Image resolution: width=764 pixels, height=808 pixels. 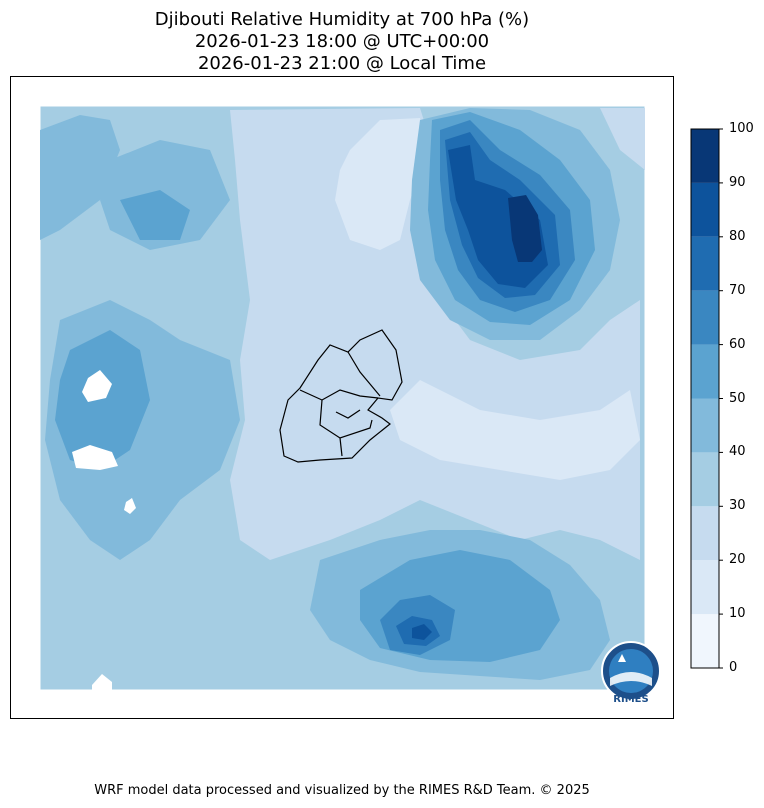 I want to click on local-time: 2026-01-23 21:00 @ Local Time, so click(x=342, y=63).